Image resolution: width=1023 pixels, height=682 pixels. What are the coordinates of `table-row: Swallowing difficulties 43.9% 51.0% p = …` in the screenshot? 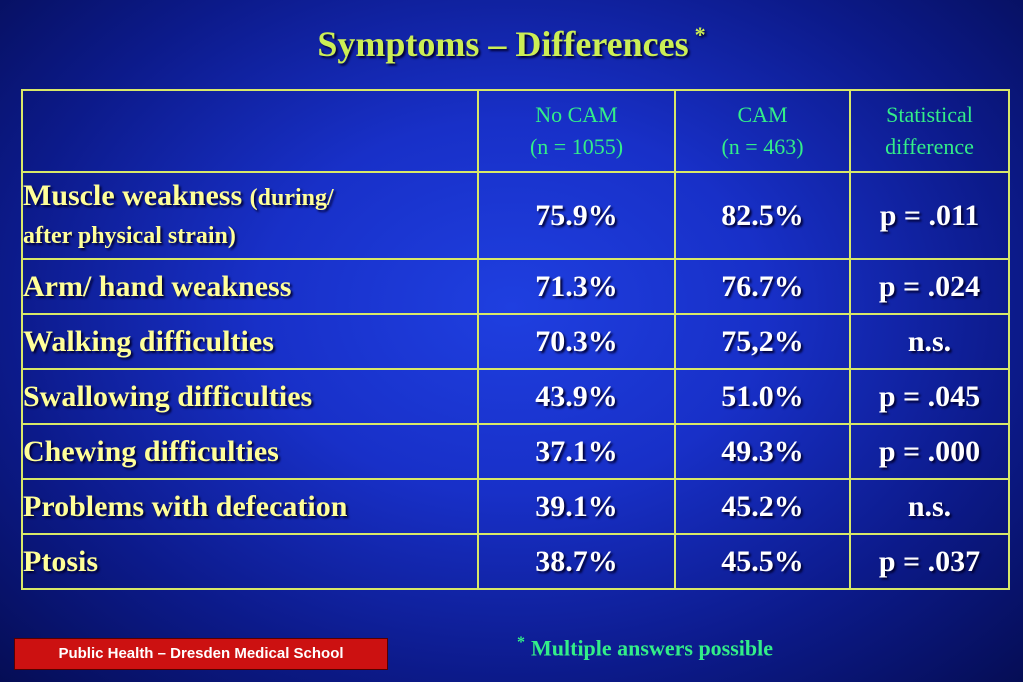 It's located at (515, 396).